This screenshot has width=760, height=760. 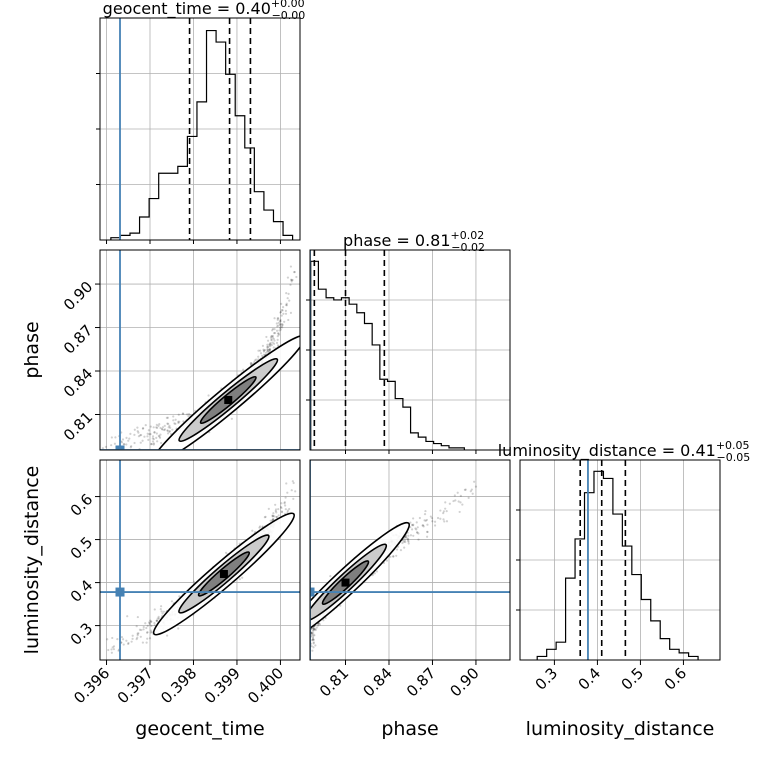 I want to click on scatter-panel-geocent-time-vs-luminosity-distance, so click(x=200, y=560).